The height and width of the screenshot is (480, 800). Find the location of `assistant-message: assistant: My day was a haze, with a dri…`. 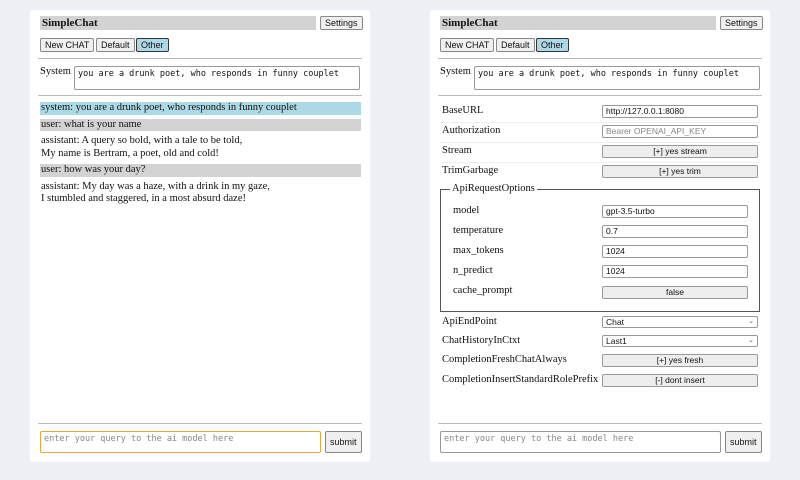

assistant-message: assistant: My day was a haze, with a dri… is located at coordinates (200, 193).